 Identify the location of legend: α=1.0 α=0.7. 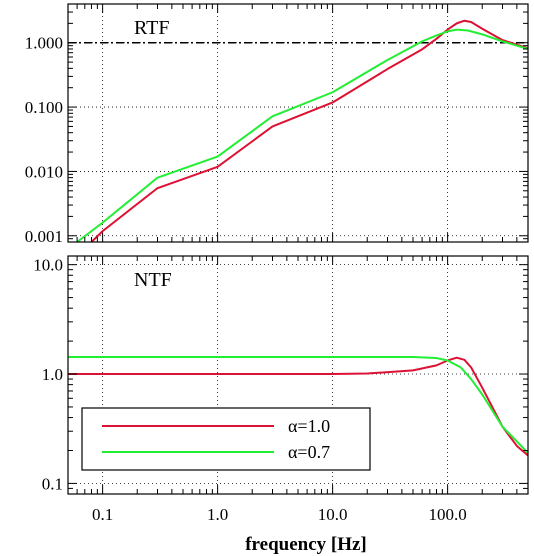
(226, 439).